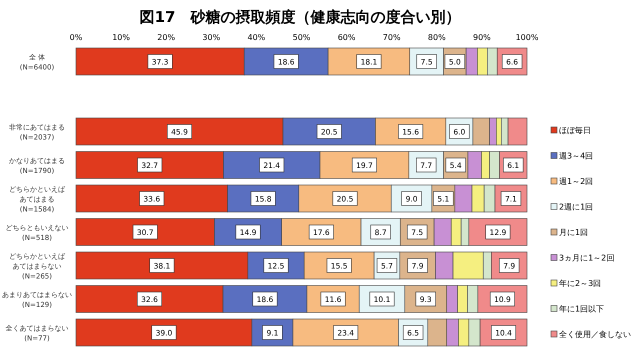  I want to click on x-tick-label: 10%, so click(121, 37).